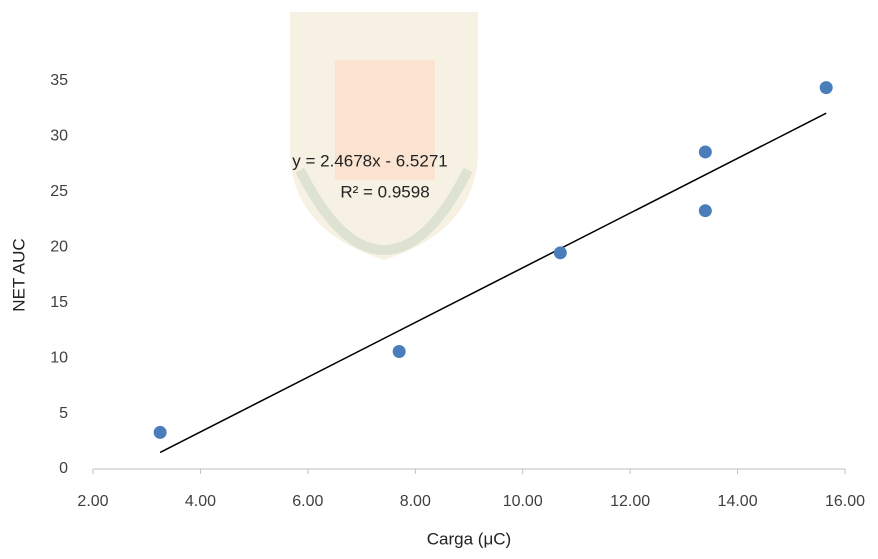 The width and height of the screenshot is (878, 559). Describe the element at coordinates (630, 501) in the screenshot. I see `x-tick-label: 12.00` at that location.